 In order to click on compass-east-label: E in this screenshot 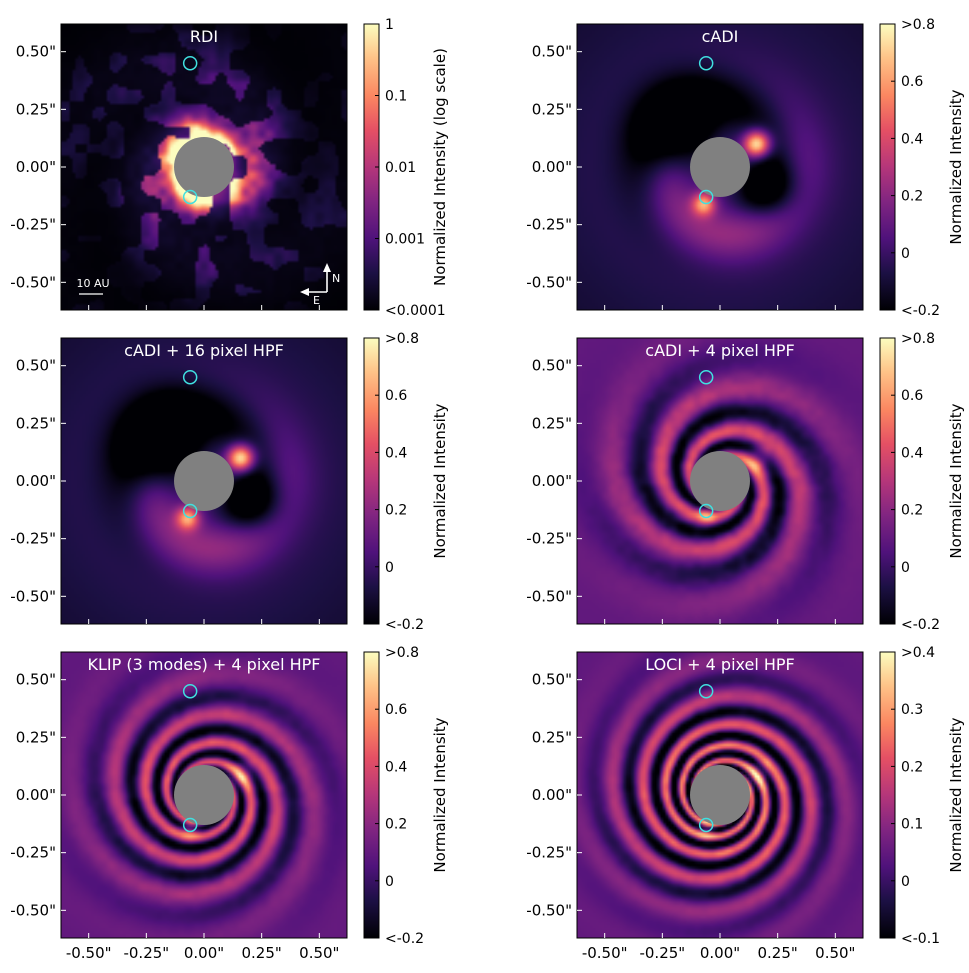, I will do `click(316, 300)`.